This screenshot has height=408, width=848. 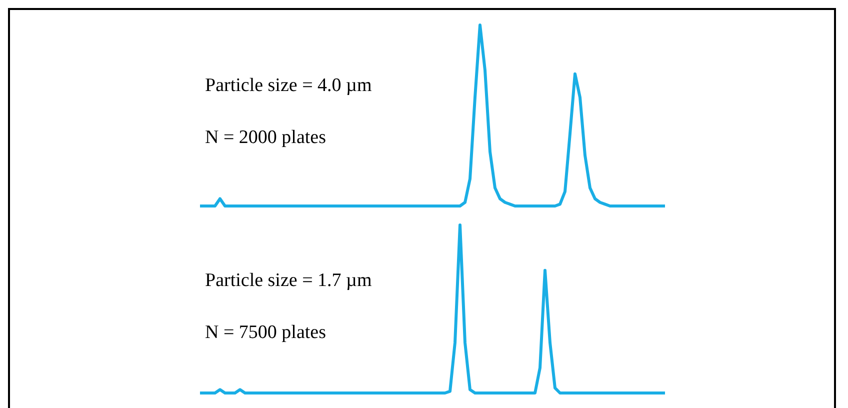 I want to click on annotation: N = 7500 plates, so click(x=265, y=333).